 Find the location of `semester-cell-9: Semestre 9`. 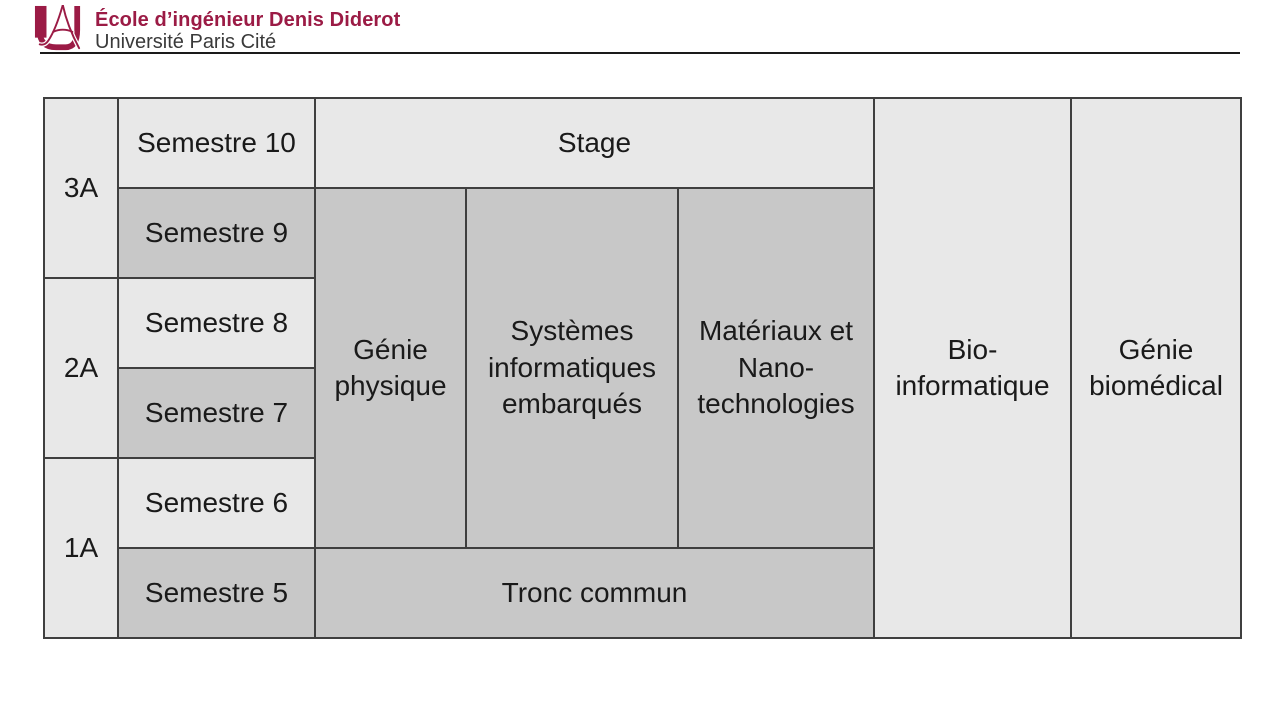

semester-cell-9: Semestre 9 is located at coordinates (216, 233).